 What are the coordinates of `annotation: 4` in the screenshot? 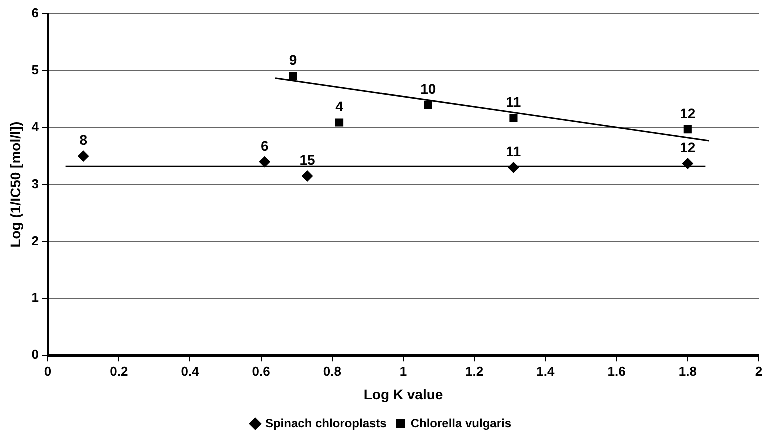 It's located at (340, 106).